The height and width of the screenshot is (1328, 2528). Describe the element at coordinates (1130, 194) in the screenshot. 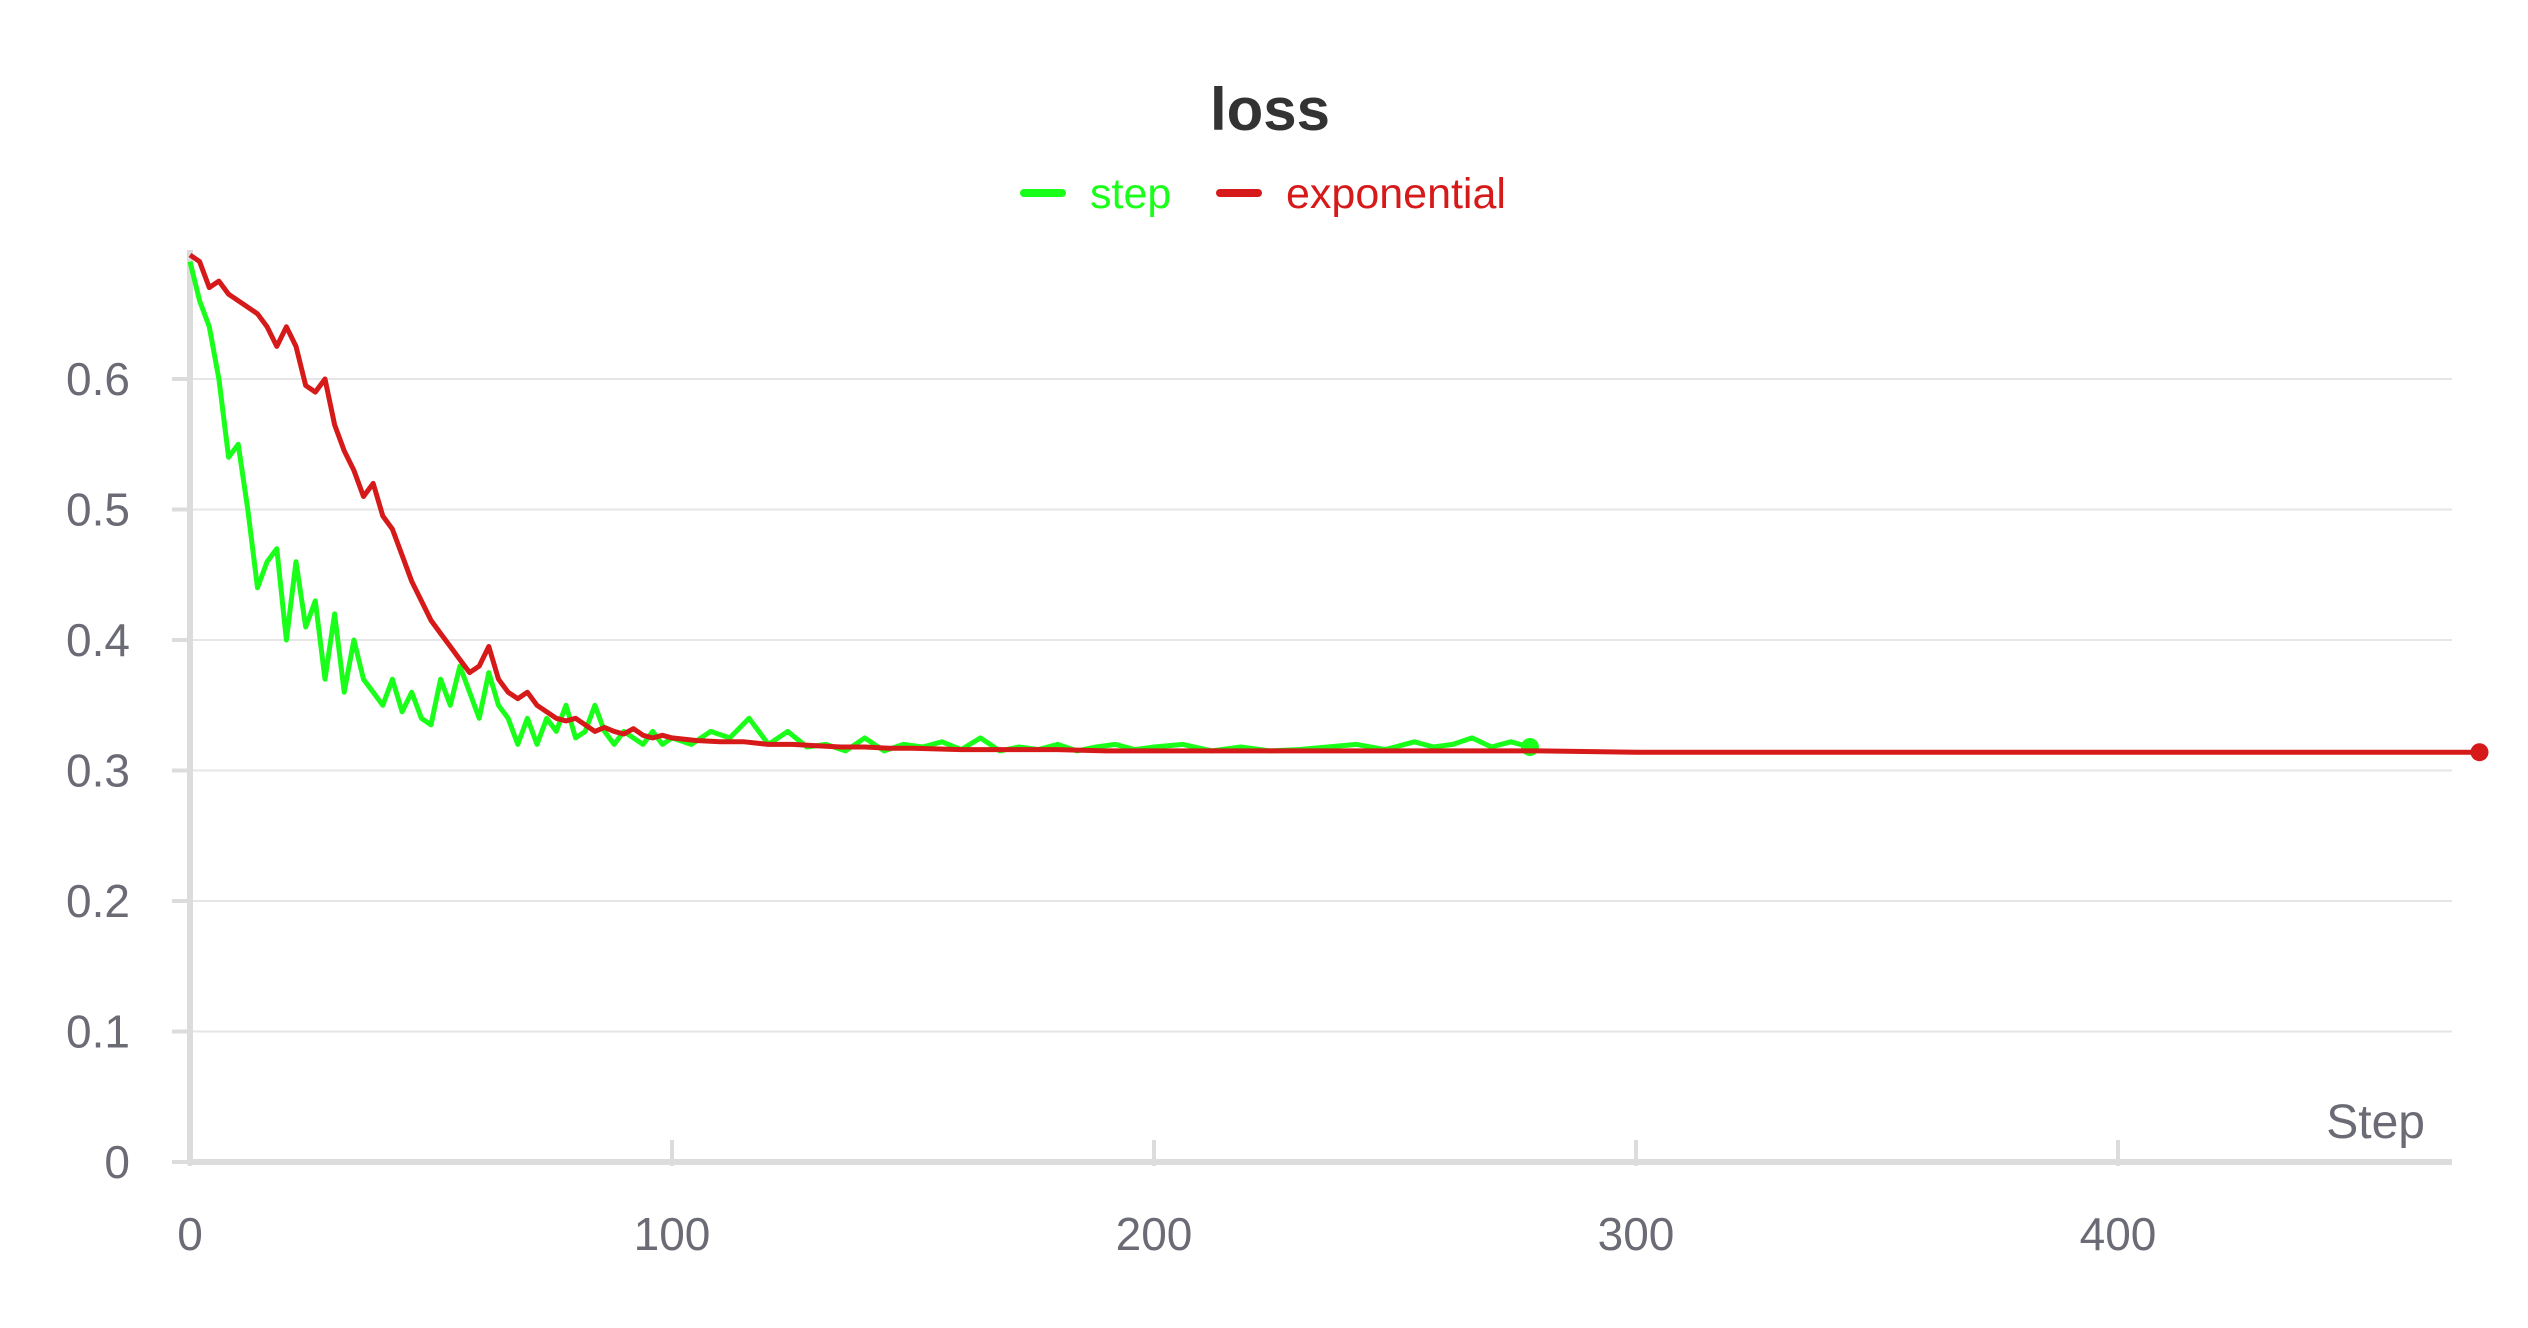

I see `legend-label: step` at that location.